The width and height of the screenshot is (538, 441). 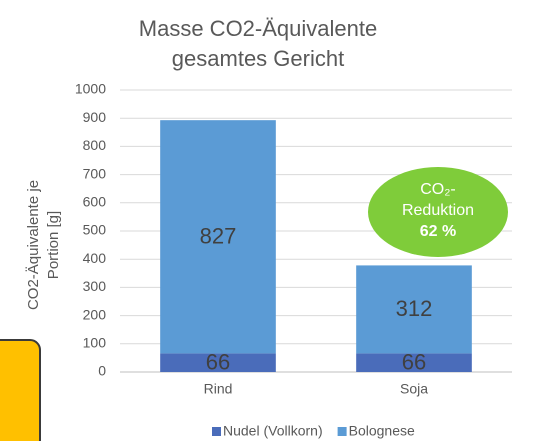 I want to click on y-tick-label: 1000, so click(x=90, y=89).